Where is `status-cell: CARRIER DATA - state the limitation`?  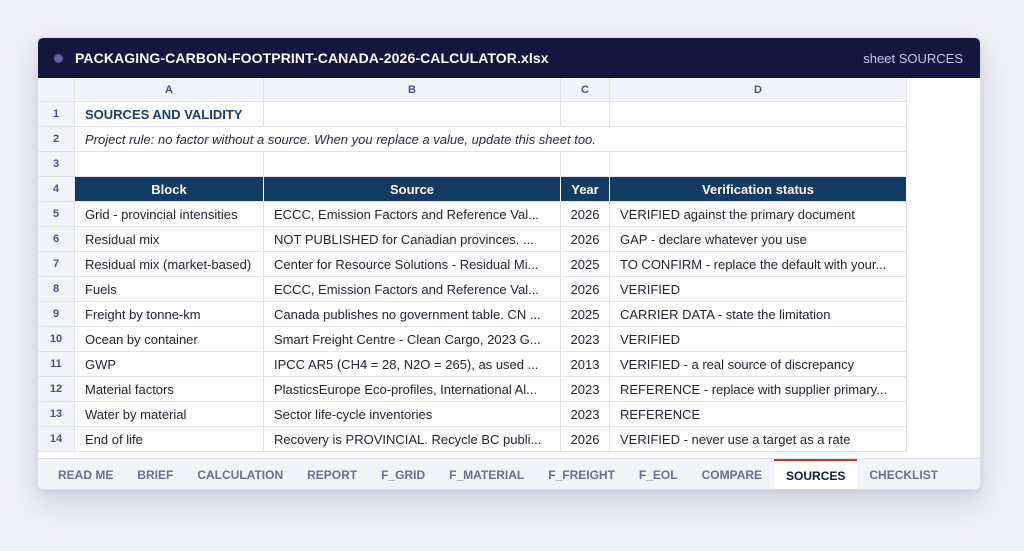 status-cell: CARRIER DATA - state the limitation is located at coordinates (758, 314).